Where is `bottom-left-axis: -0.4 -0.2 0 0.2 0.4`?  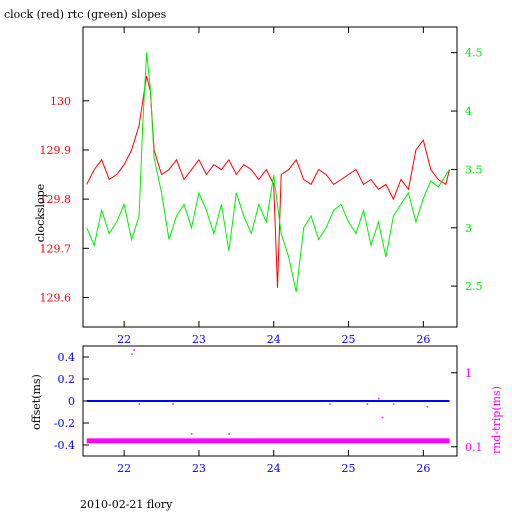
bottom-left-axis: -0.4 -0.2 0 0.2 0.4 is located at coordinates (71, 401).